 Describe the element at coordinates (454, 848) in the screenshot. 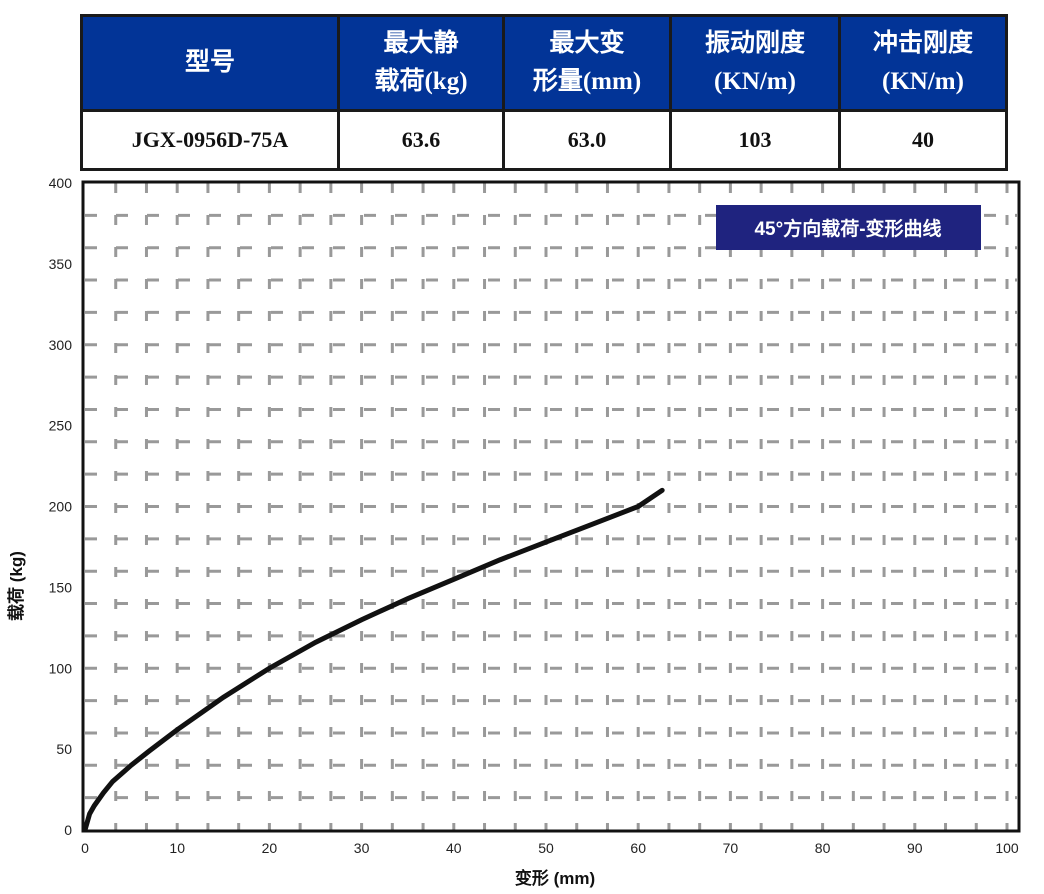

I see `x-tick-label: 40` at that location.